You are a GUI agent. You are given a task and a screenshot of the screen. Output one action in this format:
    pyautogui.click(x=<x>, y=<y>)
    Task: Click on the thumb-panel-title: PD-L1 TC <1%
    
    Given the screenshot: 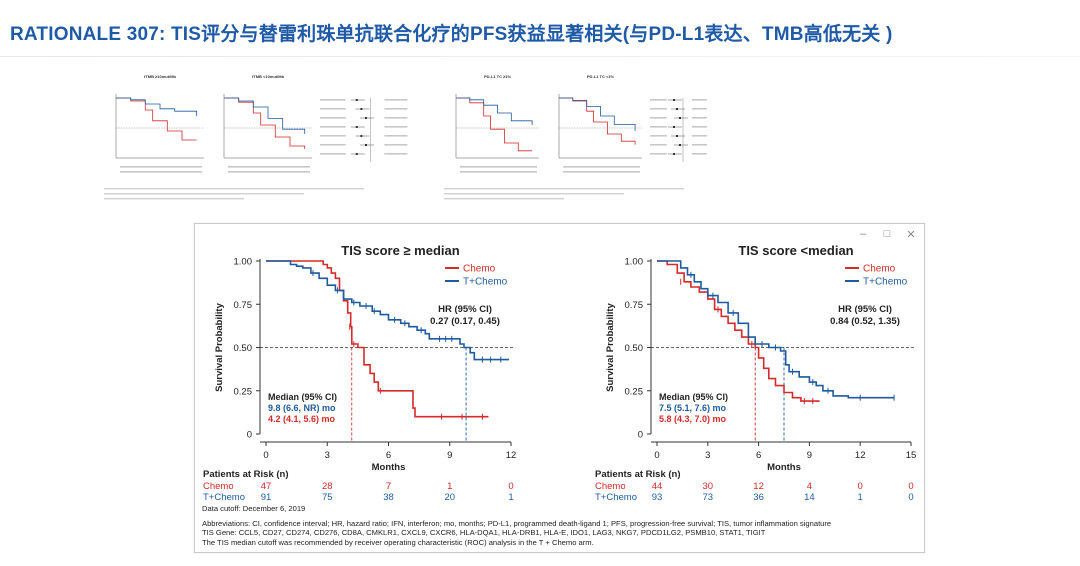 What is the action you would take?
    pyautogui.click(x=601, y=76)
    